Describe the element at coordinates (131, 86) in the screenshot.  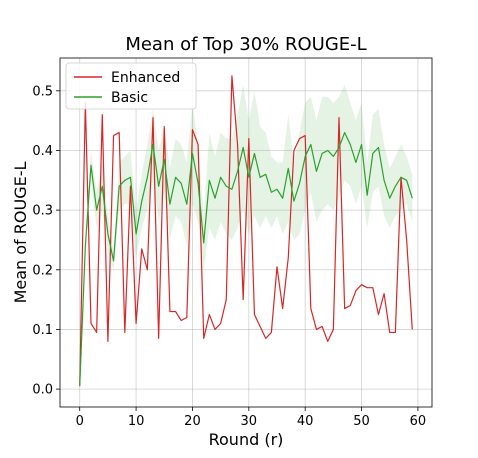
I see `legend: Enhanced Basic` at that location.